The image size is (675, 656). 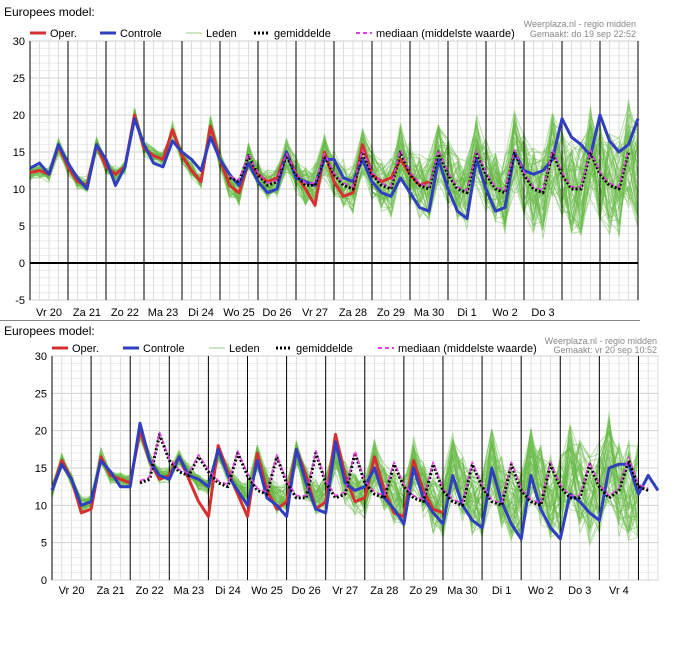 I want to click on panel-divider, so click(x=320, y=320).